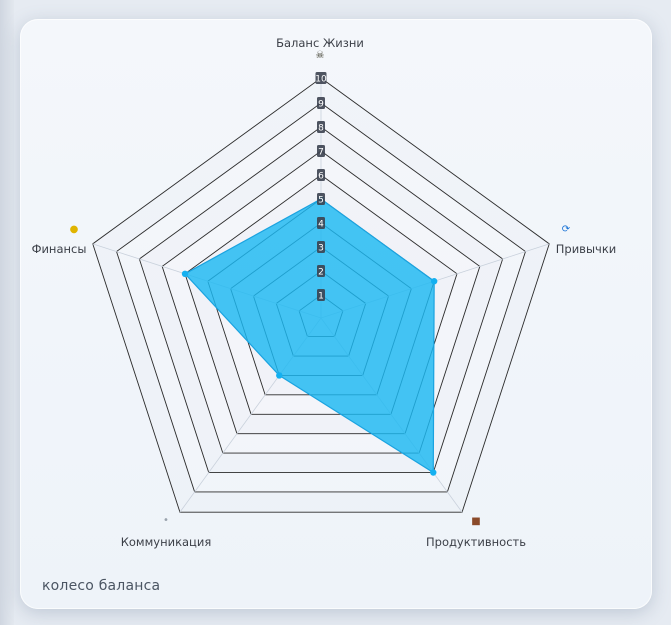 This screenshot has width=671, height=625. I want to click on tick-label: 4, so click(321, 225).